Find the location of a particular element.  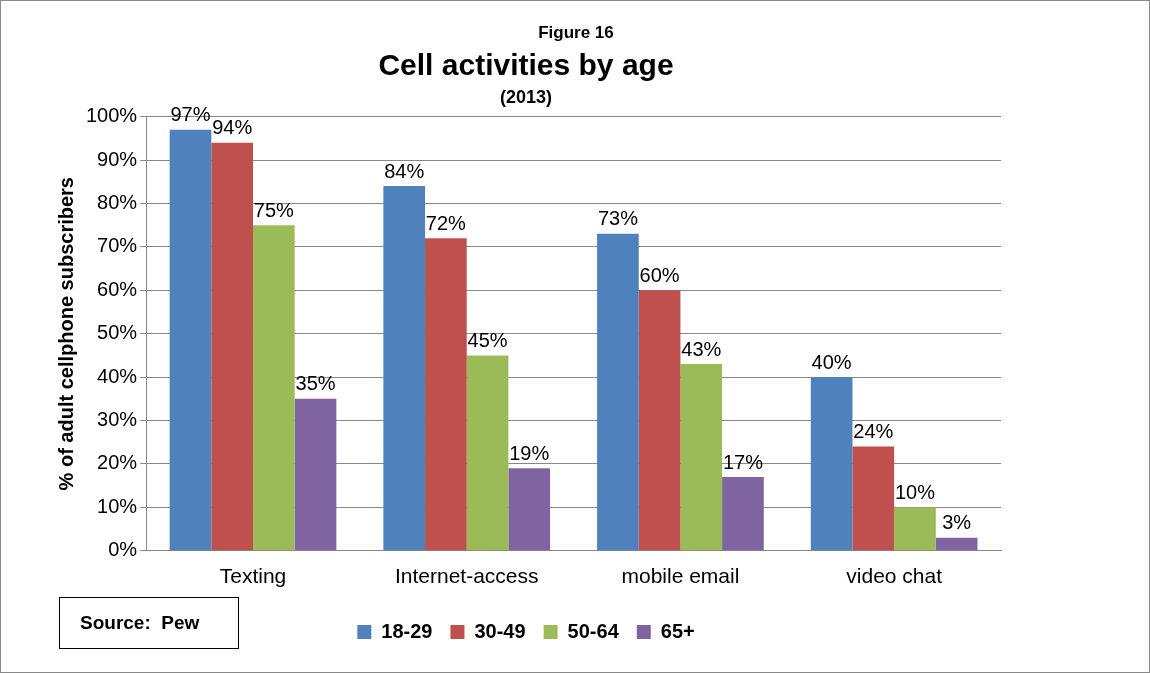

y-tick-label: 40% is located at coordinates (117, 375).